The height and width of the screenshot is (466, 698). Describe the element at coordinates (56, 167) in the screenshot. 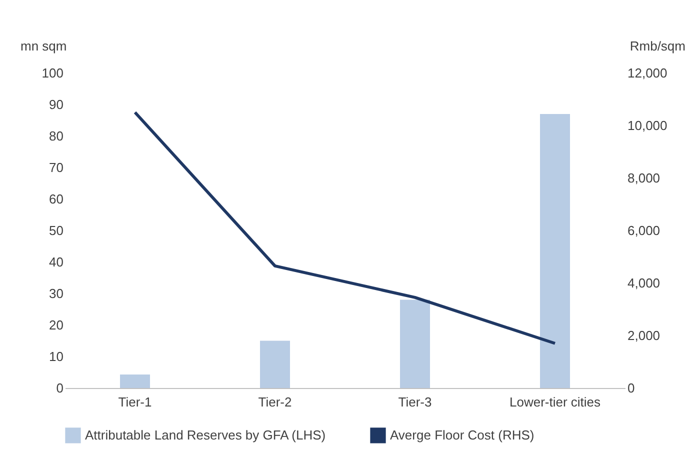

I see `y-tick-label: 70` at that location.